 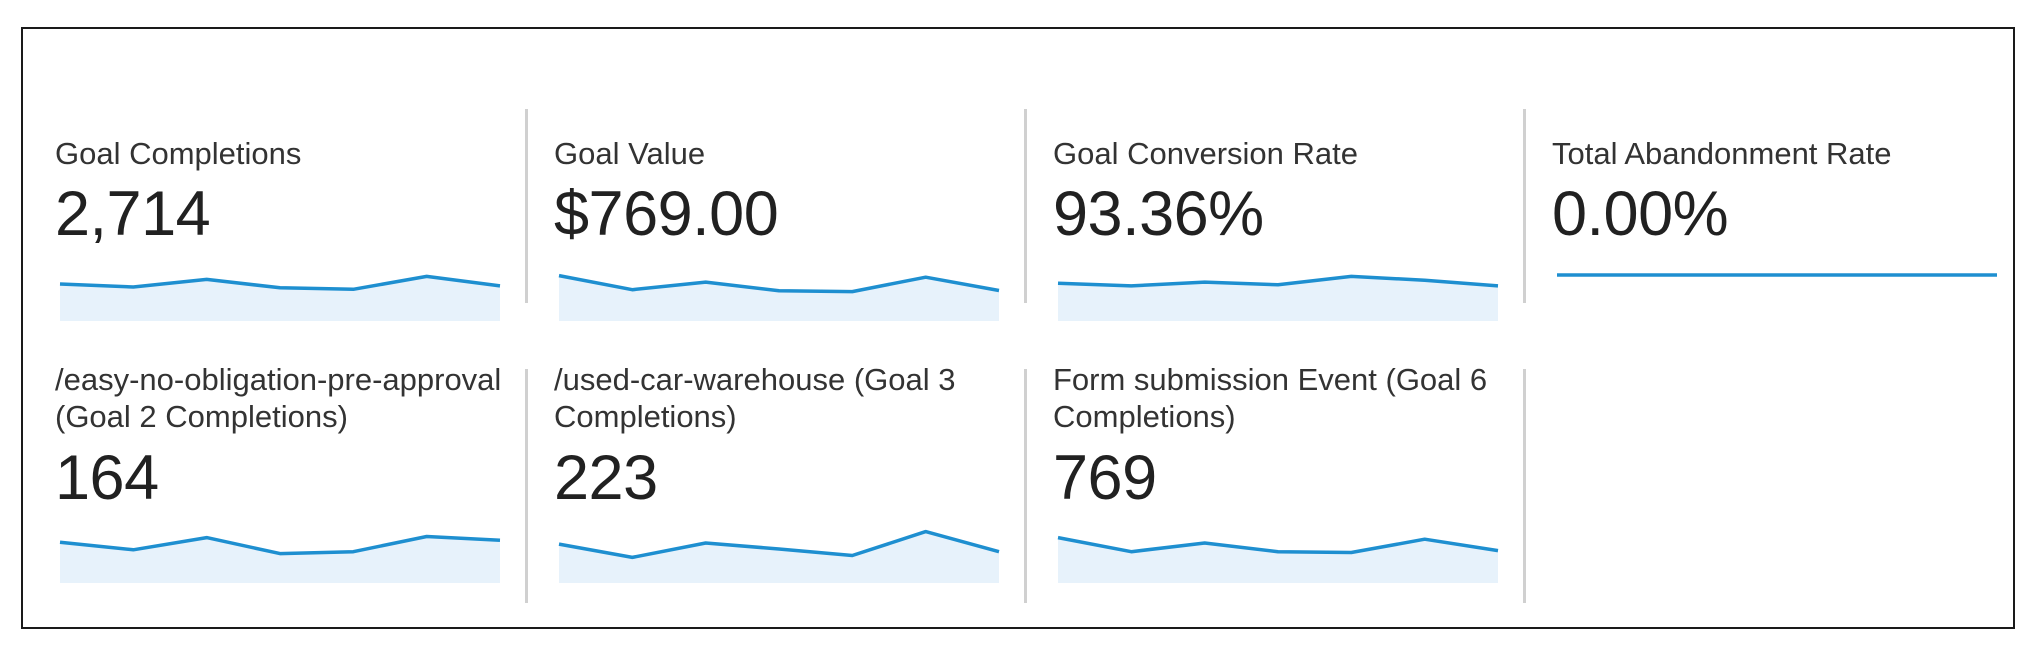 What do you see at coordinates (1158, 214) in the screenshot?
I see `metric-value: 93.36%` at bounding box center [1158, 214].